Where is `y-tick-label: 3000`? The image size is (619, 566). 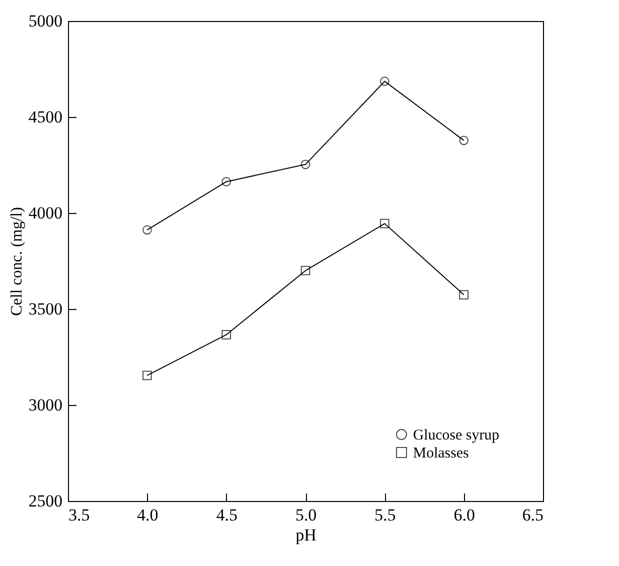 y-tick-label: 3000 is located at coordinates (45, 405).